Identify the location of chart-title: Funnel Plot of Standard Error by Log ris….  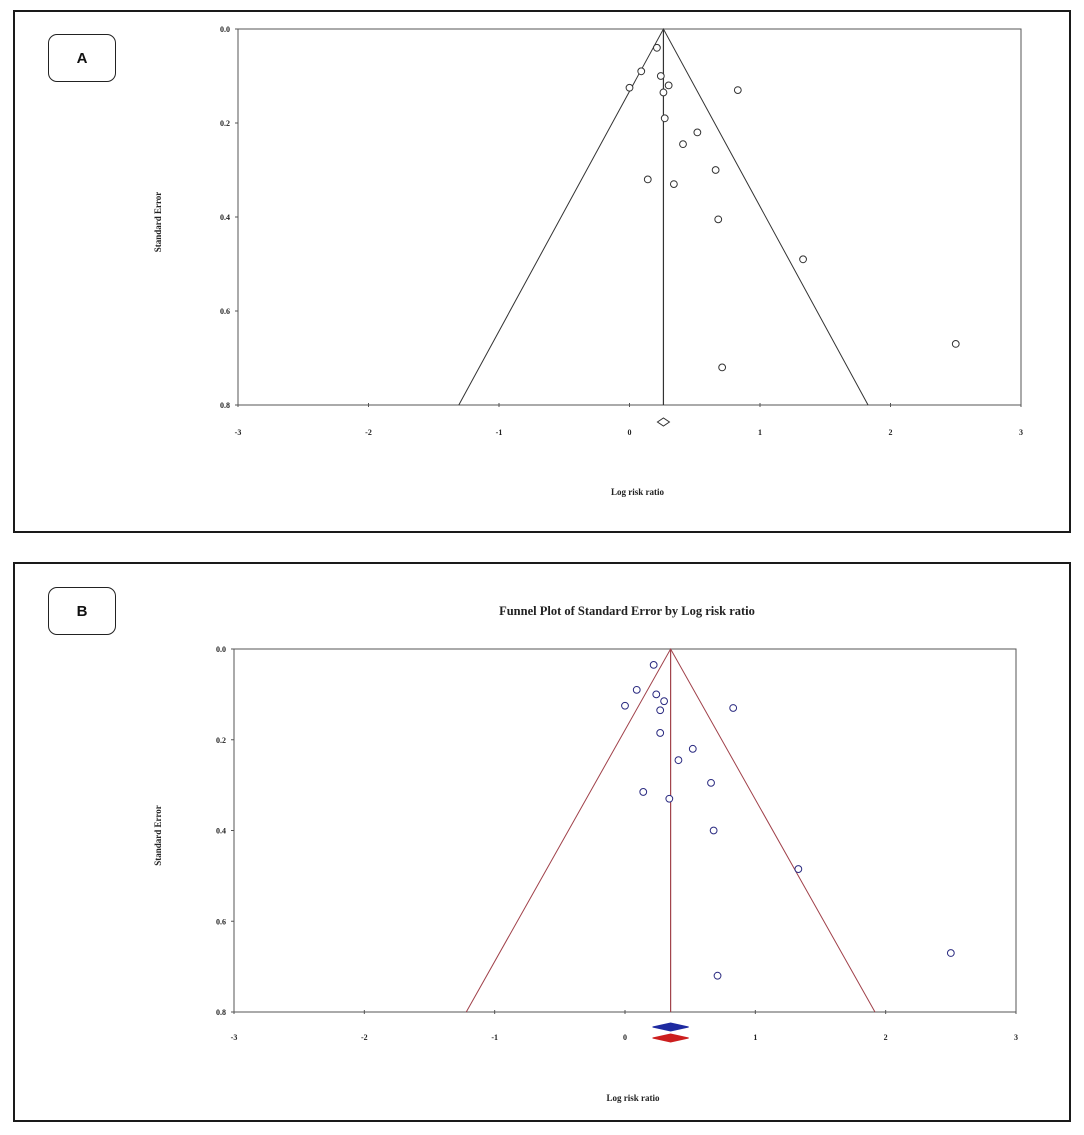
(627, 611).